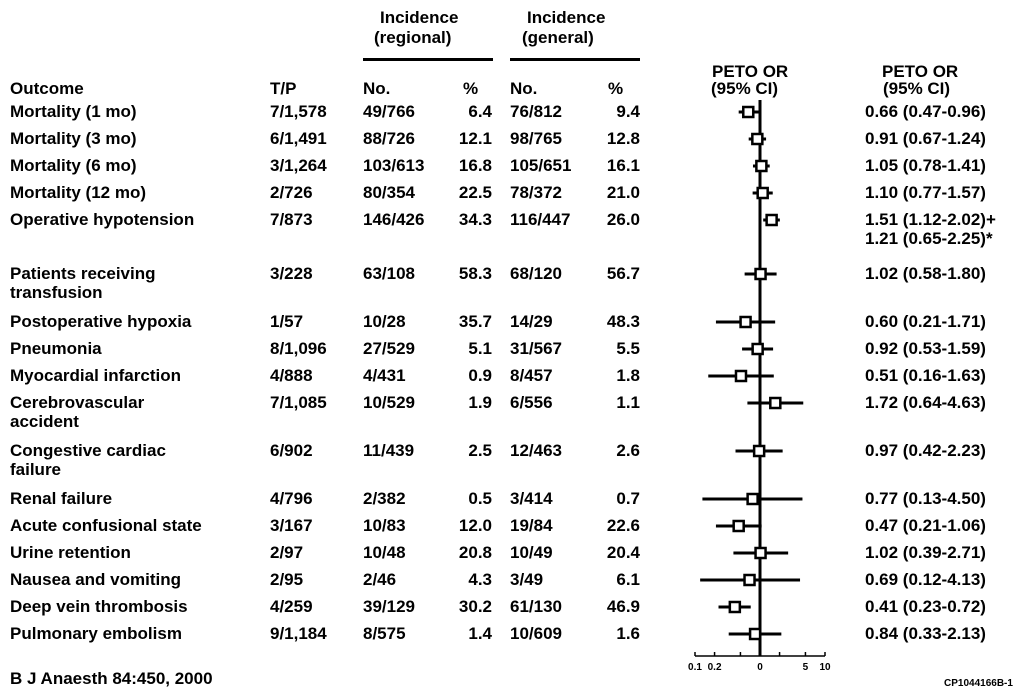 This screenshot has width=1027, height=693. I want to click on row-outcome-9-line2: accident, so click(44, 421).